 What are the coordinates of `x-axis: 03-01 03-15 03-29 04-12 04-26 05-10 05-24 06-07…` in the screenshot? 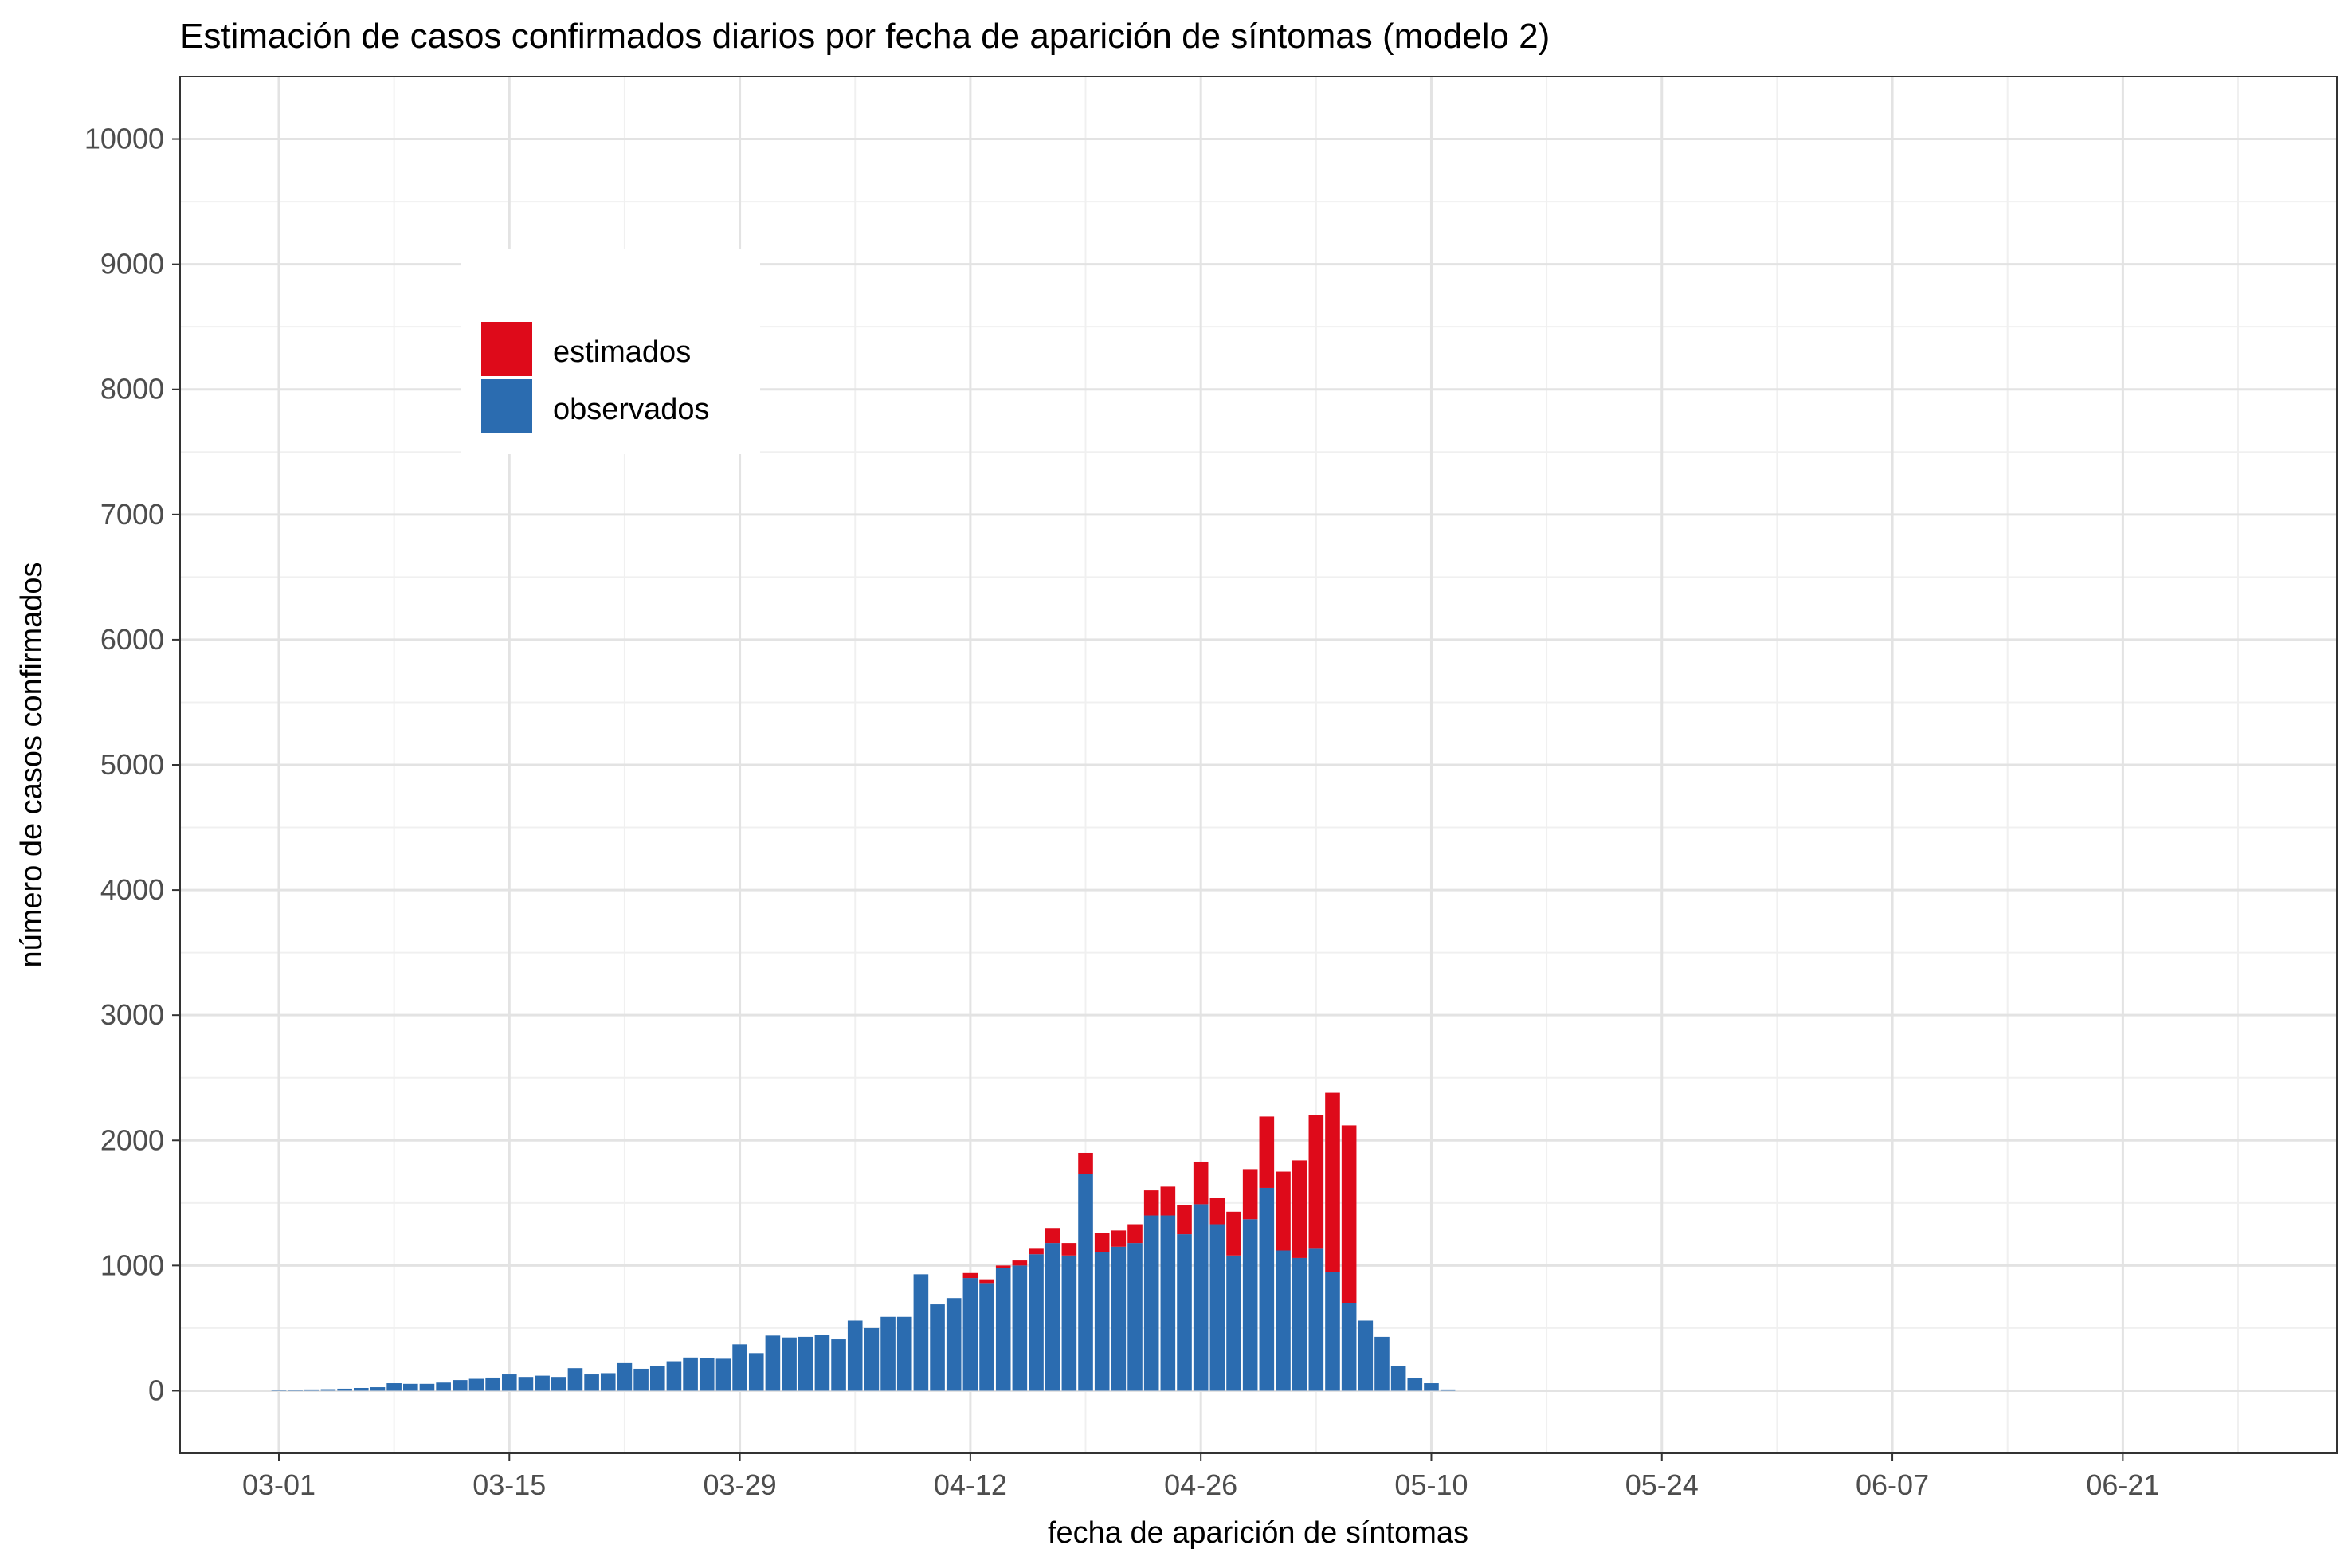 It's located at (1200, 1477).